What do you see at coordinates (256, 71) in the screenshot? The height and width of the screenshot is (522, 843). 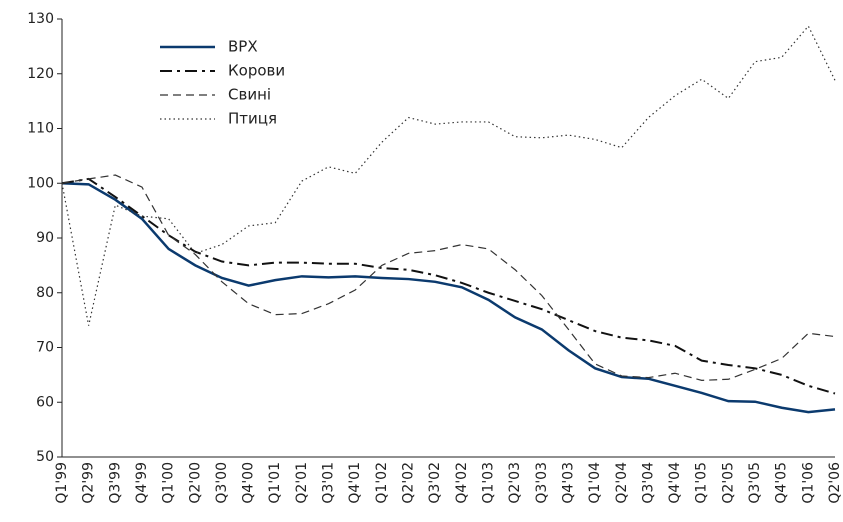 I see `legend-label: Корови` at bounding box center [256, 71].